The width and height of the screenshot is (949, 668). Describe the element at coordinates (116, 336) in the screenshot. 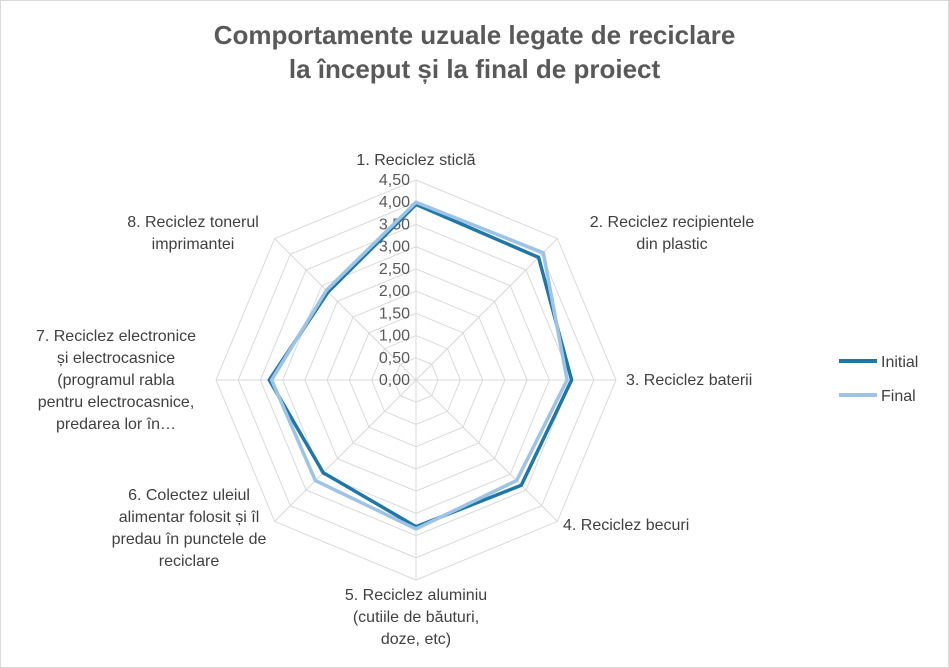

I see `category-label-line: 7. Reciclez electronice` at that location.